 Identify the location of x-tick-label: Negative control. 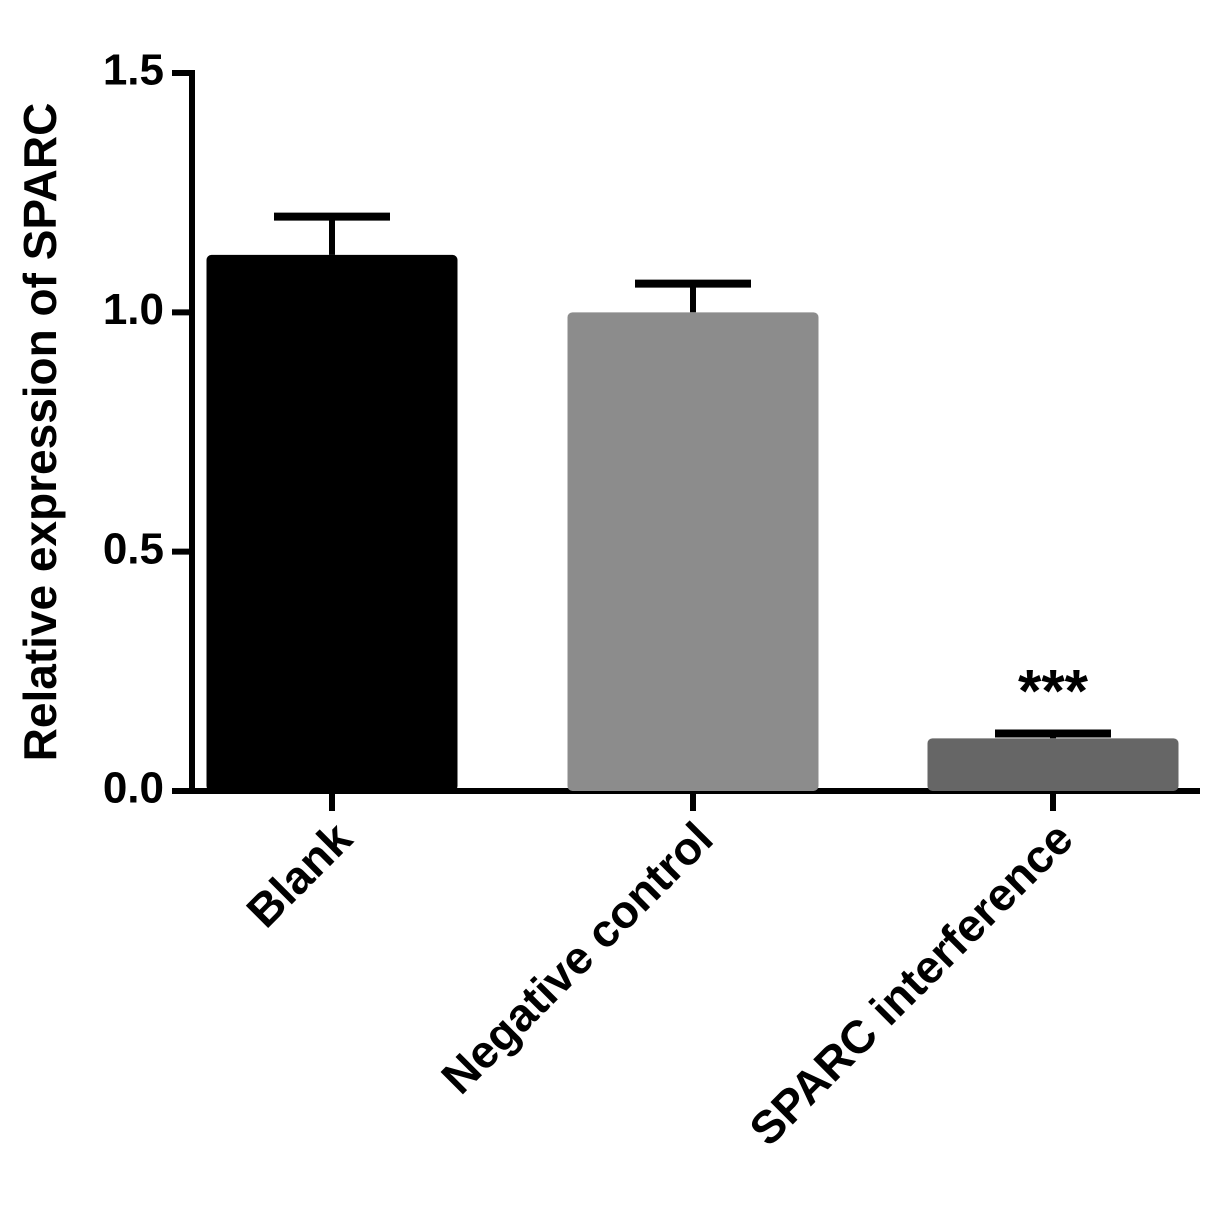
(577, 958).